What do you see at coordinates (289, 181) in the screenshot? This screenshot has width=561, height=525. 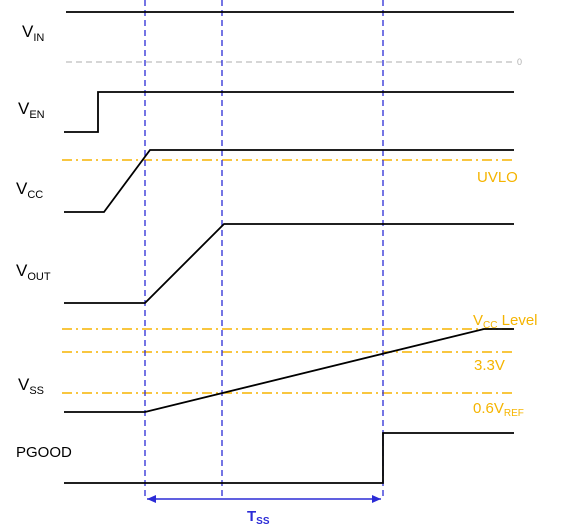 I see `vcc-trace` at bounding box center [289, 181].